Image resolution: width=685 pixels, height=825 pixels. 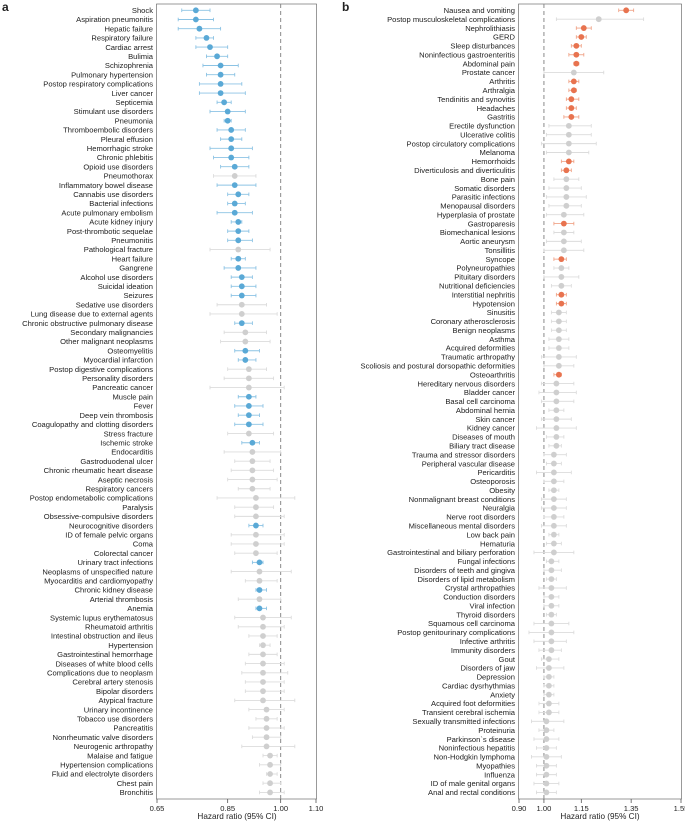 I want to click on forest-row: Gangrene, so click(x=188, y=268).